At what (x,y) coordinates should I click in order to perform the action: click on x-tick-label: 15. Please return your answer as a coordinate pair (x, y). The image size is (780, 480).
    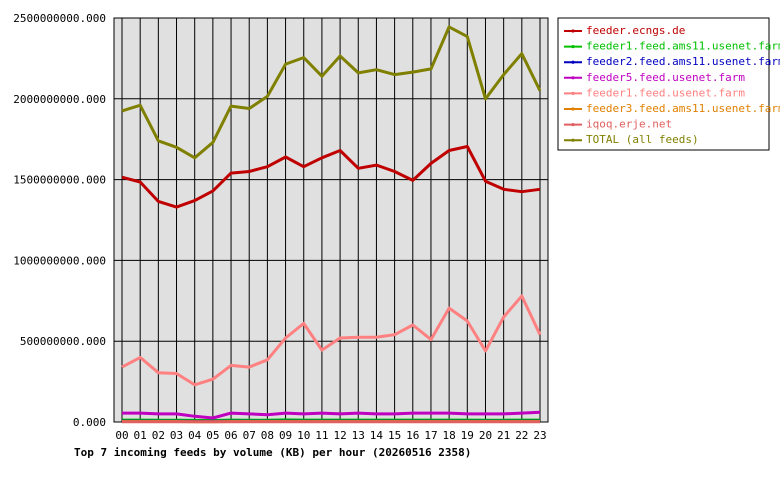
    Looking at the image, I should click on (394, 435).